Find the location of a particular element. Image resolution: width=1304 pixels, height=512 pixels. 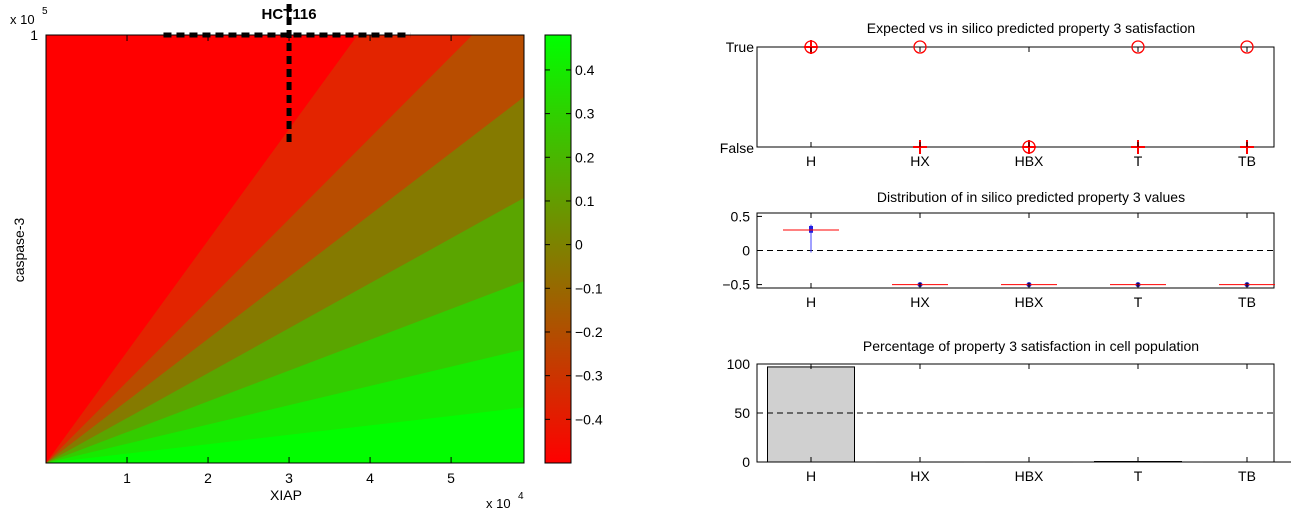

percentage-marks: 100 50 0 is located at coordinates (1009, 413).